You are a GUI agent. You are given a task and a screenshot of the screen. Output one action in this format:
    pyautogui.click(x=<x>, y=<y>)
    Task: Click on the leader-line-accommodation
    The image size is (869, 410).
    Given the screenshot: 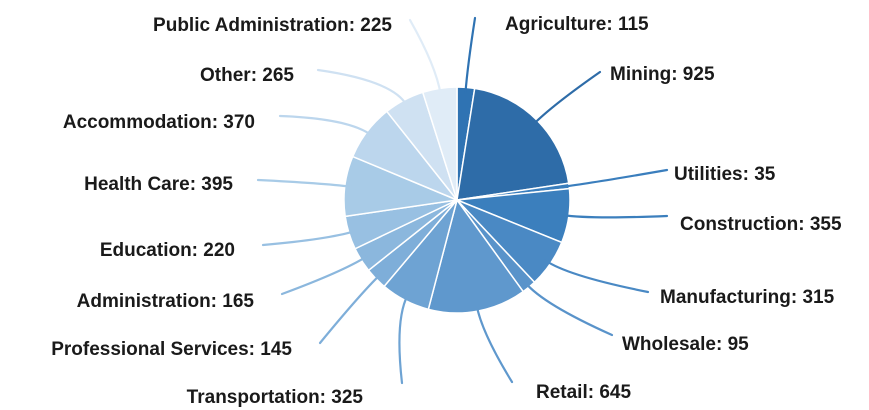 What is the action you would take?
    pyautogui.click(x=325, y=125)
    